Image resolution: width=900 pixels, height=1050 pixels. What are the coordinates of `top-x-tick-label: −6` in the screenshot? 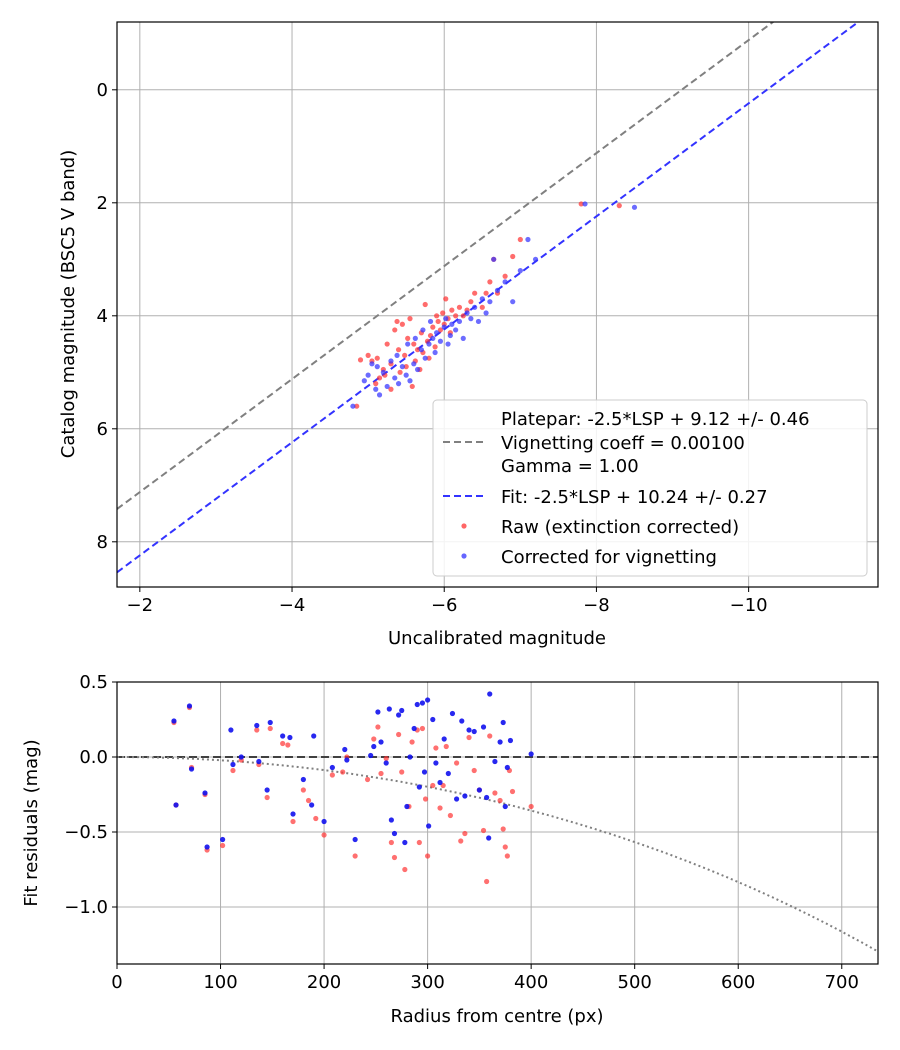 It's located at (444, 605).